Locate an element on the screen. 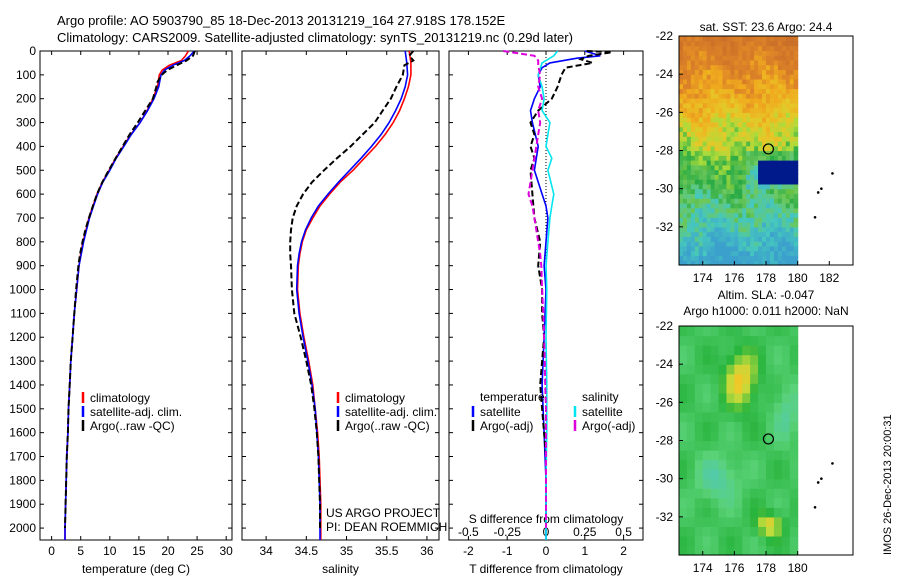 Image resolution: width=900 pixels, height=580 pixels. map-y-tick-label: -26 is located at coordinates (665, 112).